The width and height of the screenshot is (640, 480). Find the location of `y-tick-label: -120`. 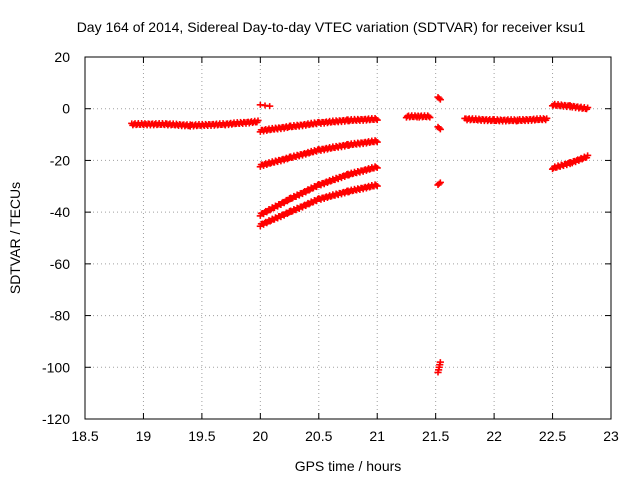

y-tick-label: -120 is located at coordinates (56, 419).